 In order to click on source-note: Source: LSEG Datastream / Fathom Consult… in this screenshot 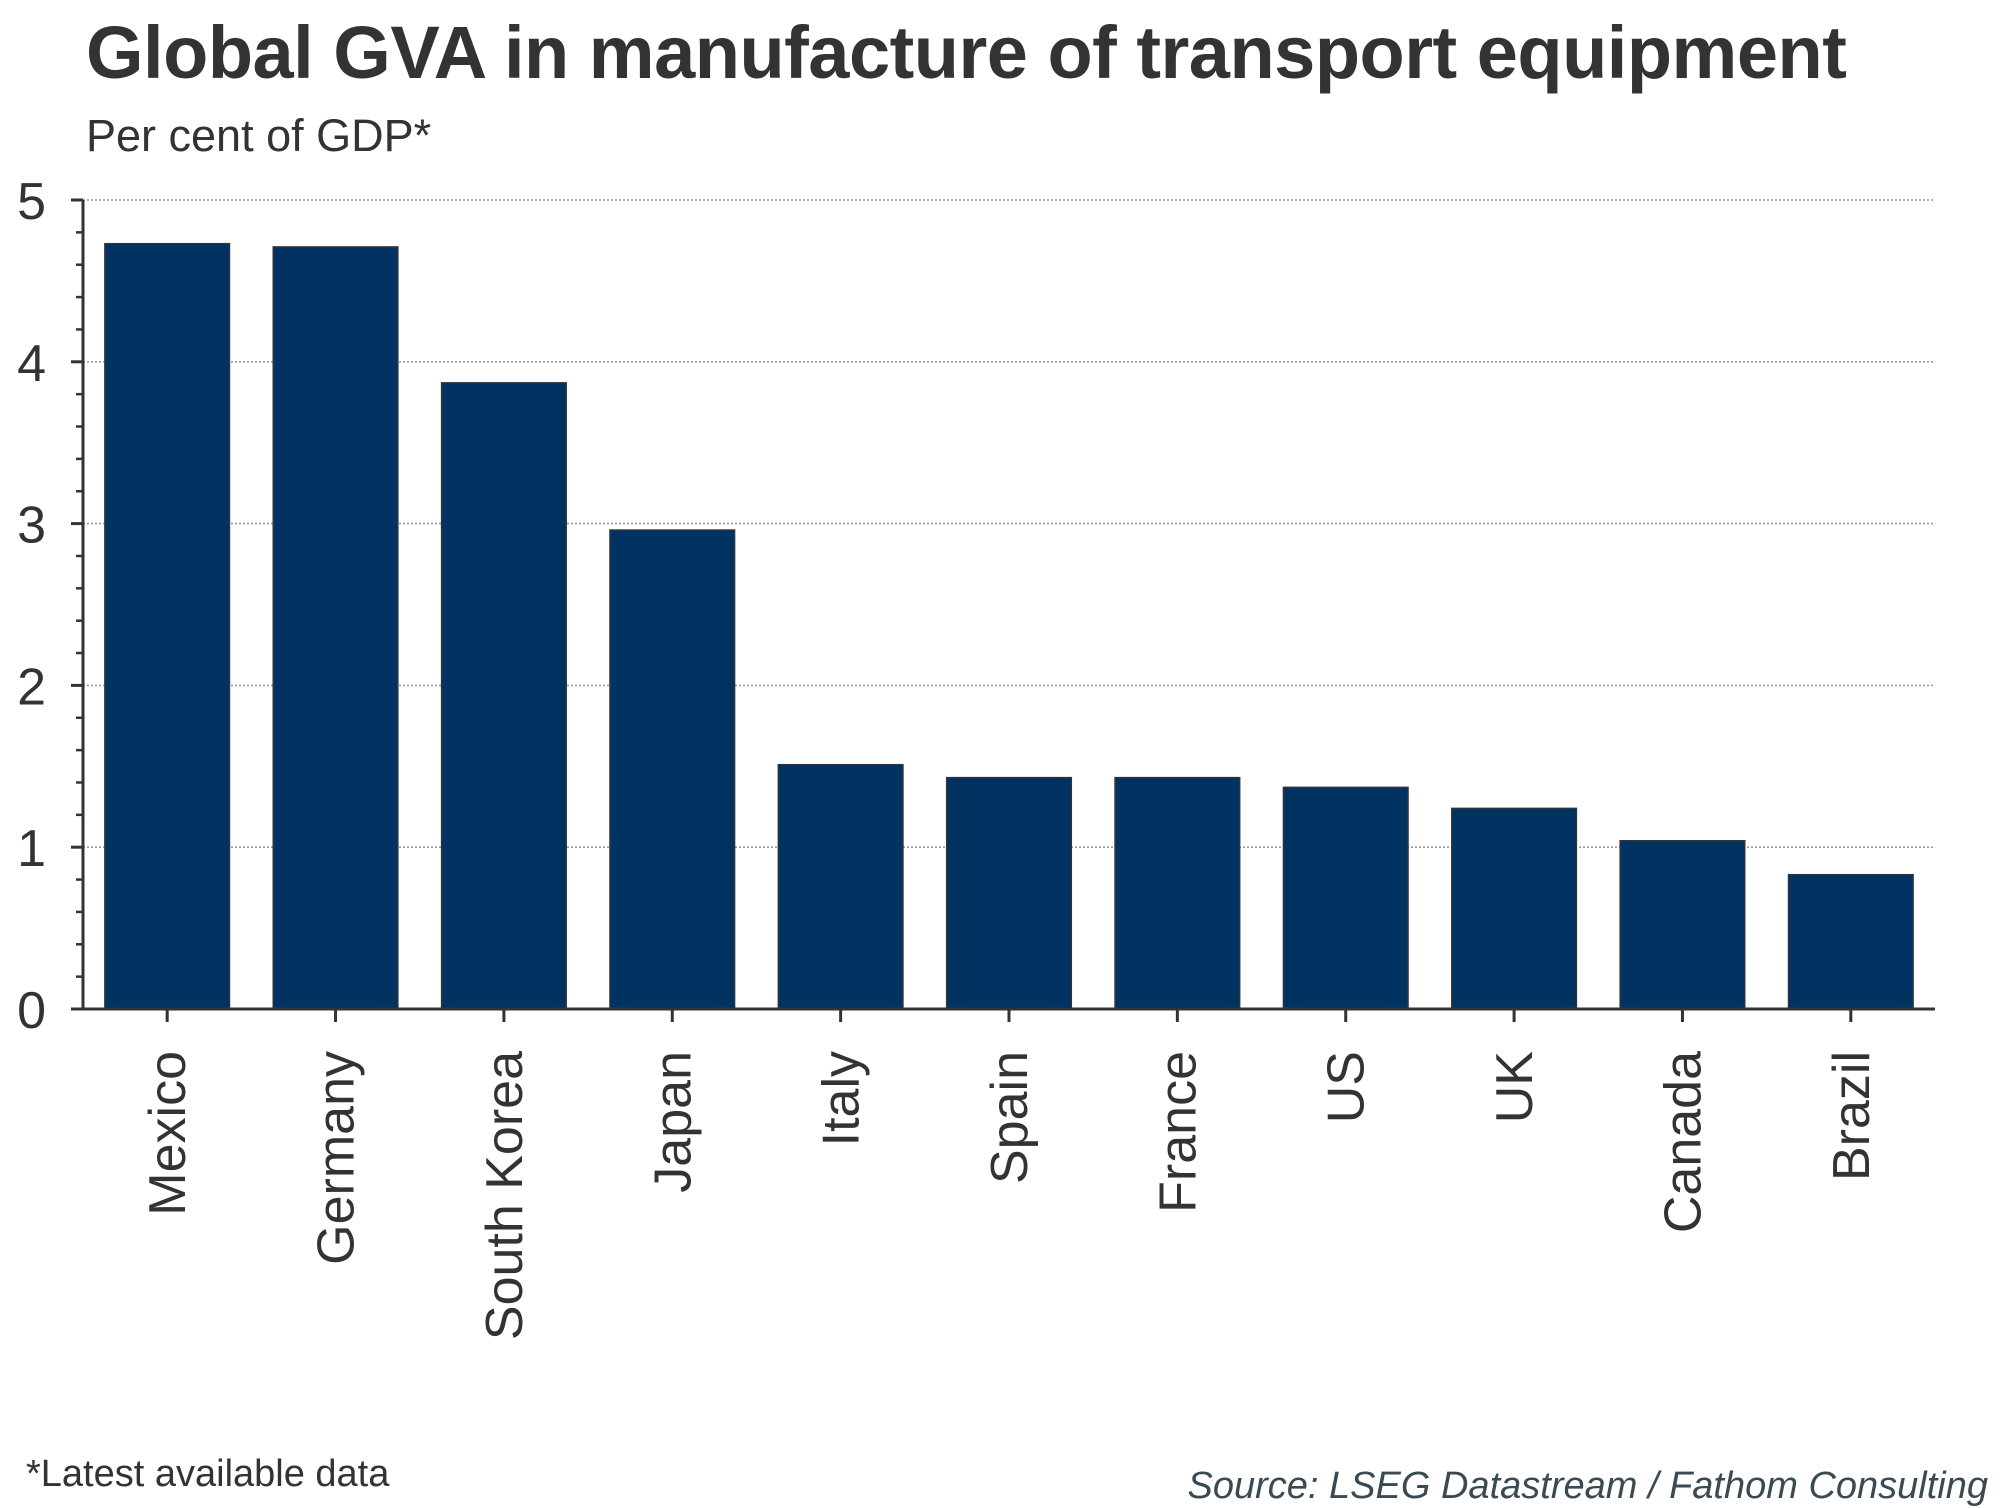, I will do `click(1587, 1486)`.